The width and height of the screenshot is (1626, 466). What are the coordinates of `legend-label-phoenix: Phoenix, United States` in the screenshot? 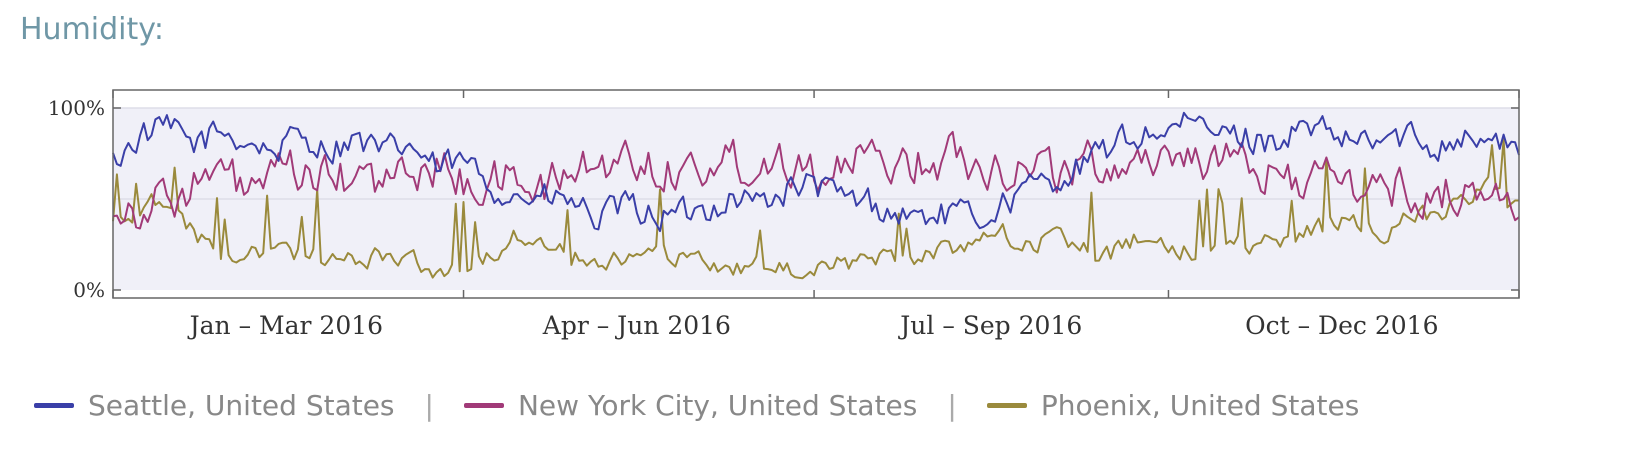 It's located at (1200, 405).